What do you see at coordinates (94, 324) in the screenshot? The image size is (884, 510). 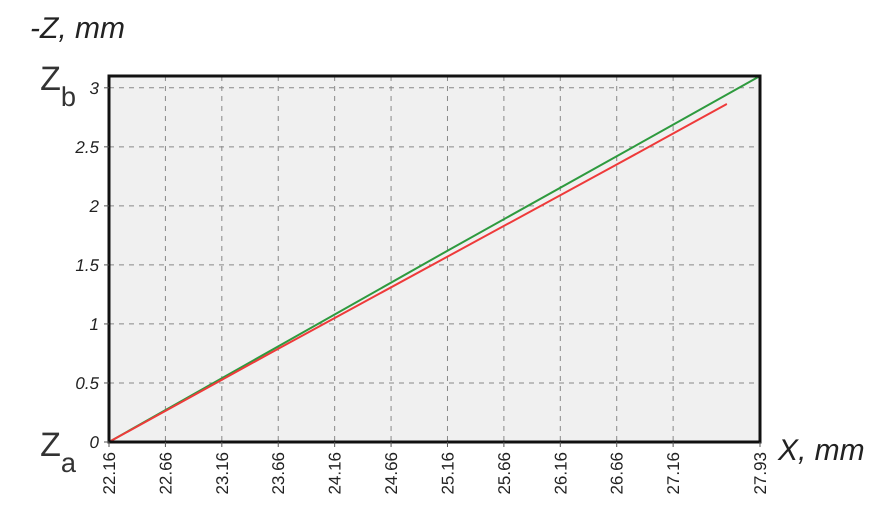 I see `y-tick-label: 1` at bounding box center [94, 324].